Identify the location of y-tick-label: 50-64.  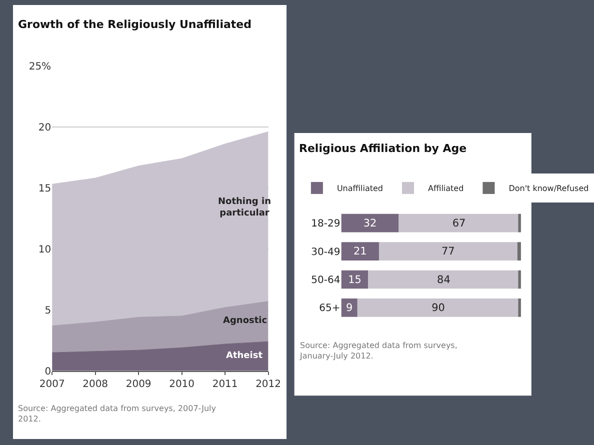
(325, 280).